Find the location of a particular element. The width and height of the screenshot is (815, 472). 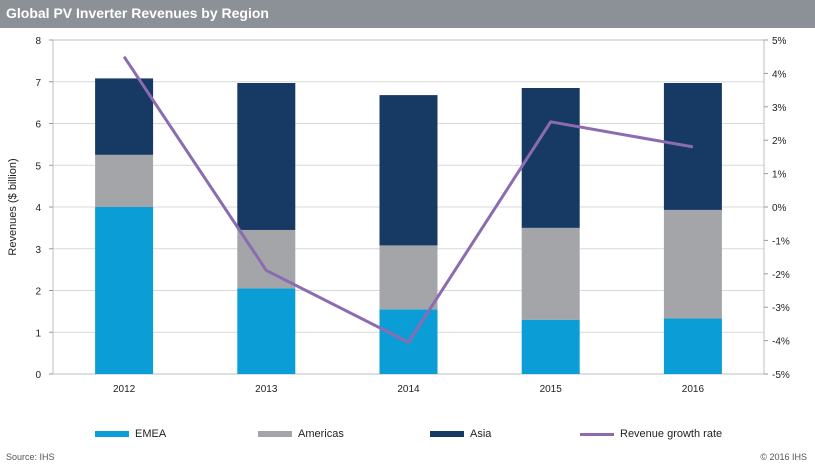

y-tick-label: 0 is located at coordinates (38, 375).